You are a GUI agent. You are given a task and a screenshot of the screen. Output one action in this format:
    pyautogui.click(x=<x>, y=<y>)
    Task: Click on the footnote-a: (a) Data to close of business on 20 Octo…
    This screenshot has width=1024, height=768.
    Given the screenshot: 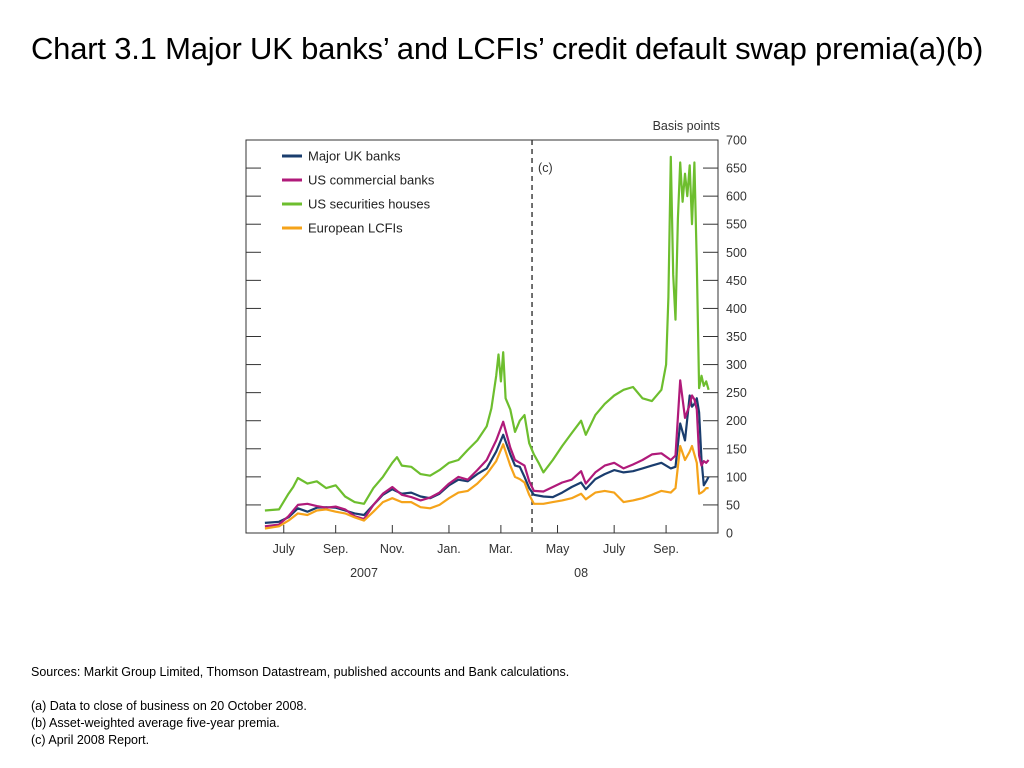 What is the action you would take?
    pyautogui.click(x=169, y=706)
    